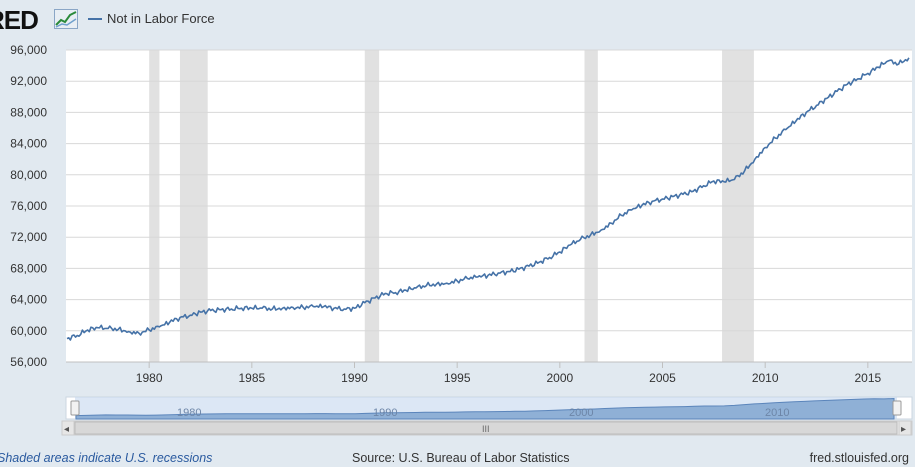  I want to click on scrollbar-thumb, so click(486, 428).